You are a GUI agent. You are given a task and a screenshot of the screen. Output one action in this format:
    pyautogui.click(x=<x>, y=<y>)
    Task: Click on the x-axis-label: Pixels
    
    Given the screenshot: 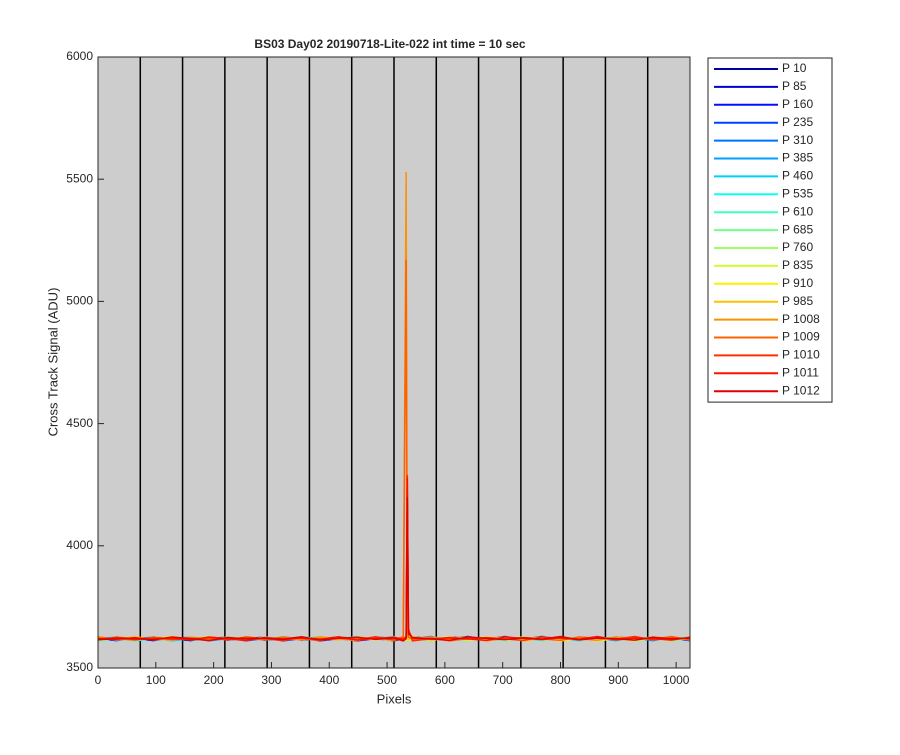 What is the action you would take?
    pyautogui.click(x=394, y=698)
    